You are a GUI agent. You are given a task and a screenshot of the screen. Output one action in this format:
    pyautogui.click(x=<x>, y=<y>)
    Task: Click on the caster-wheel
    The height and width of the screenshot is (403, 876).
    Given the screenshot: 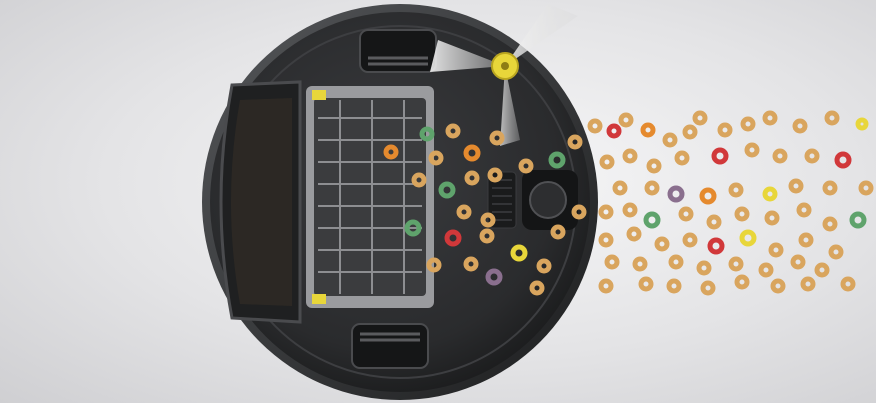 What is the action you would take?
    pyautogui.click(x=550, y=200)
    